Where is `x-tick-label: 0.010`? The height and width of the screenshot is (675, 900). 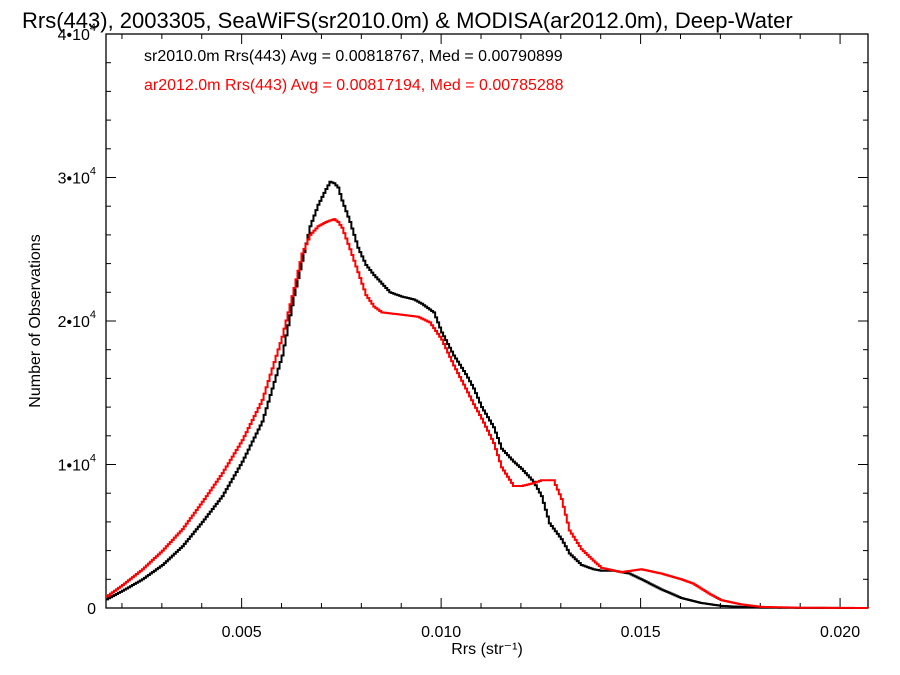 x-tick-label: 0.010 is located at coordinates (441, 632).